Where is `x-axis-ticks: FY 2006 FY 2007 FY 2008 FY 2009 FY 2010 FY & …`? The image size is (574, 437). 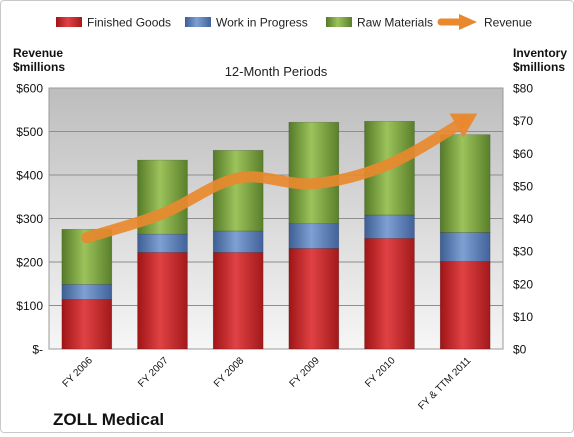
x-axis-ticks: FY 2006 FY 2007 FY 2008 FY 2009 FY 2010 FY & … is located at coordinates (267, 383).